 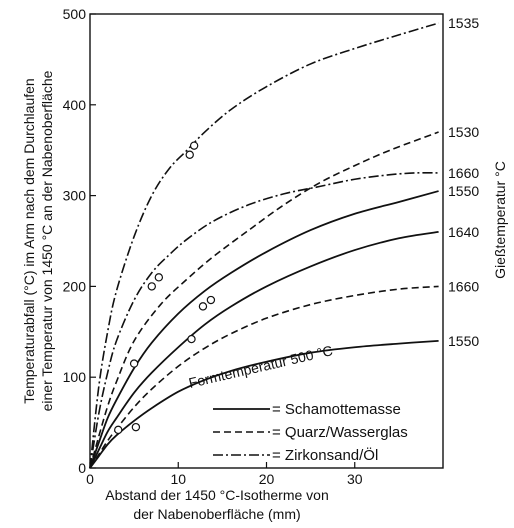 I want to click on x-tick-label-20: 20, so click(x=267, y=479).